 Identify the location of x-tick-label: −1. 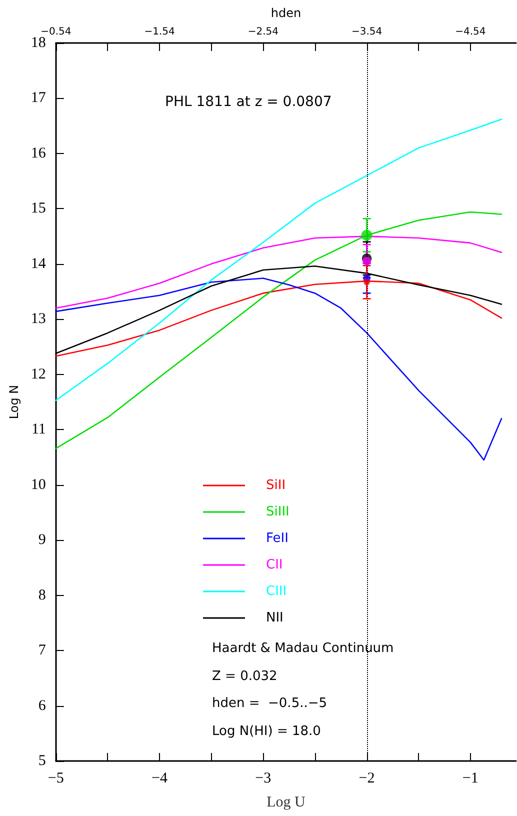
(470, 778).